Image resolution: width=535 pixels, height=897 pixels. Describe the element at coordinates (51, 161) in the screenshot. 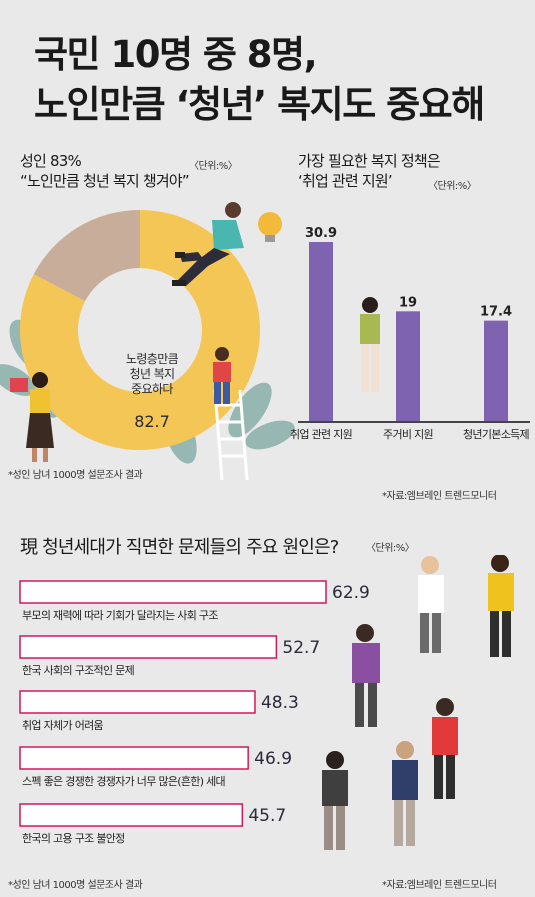

I see `donut-heading-line-1: 성인 83%` at that location.